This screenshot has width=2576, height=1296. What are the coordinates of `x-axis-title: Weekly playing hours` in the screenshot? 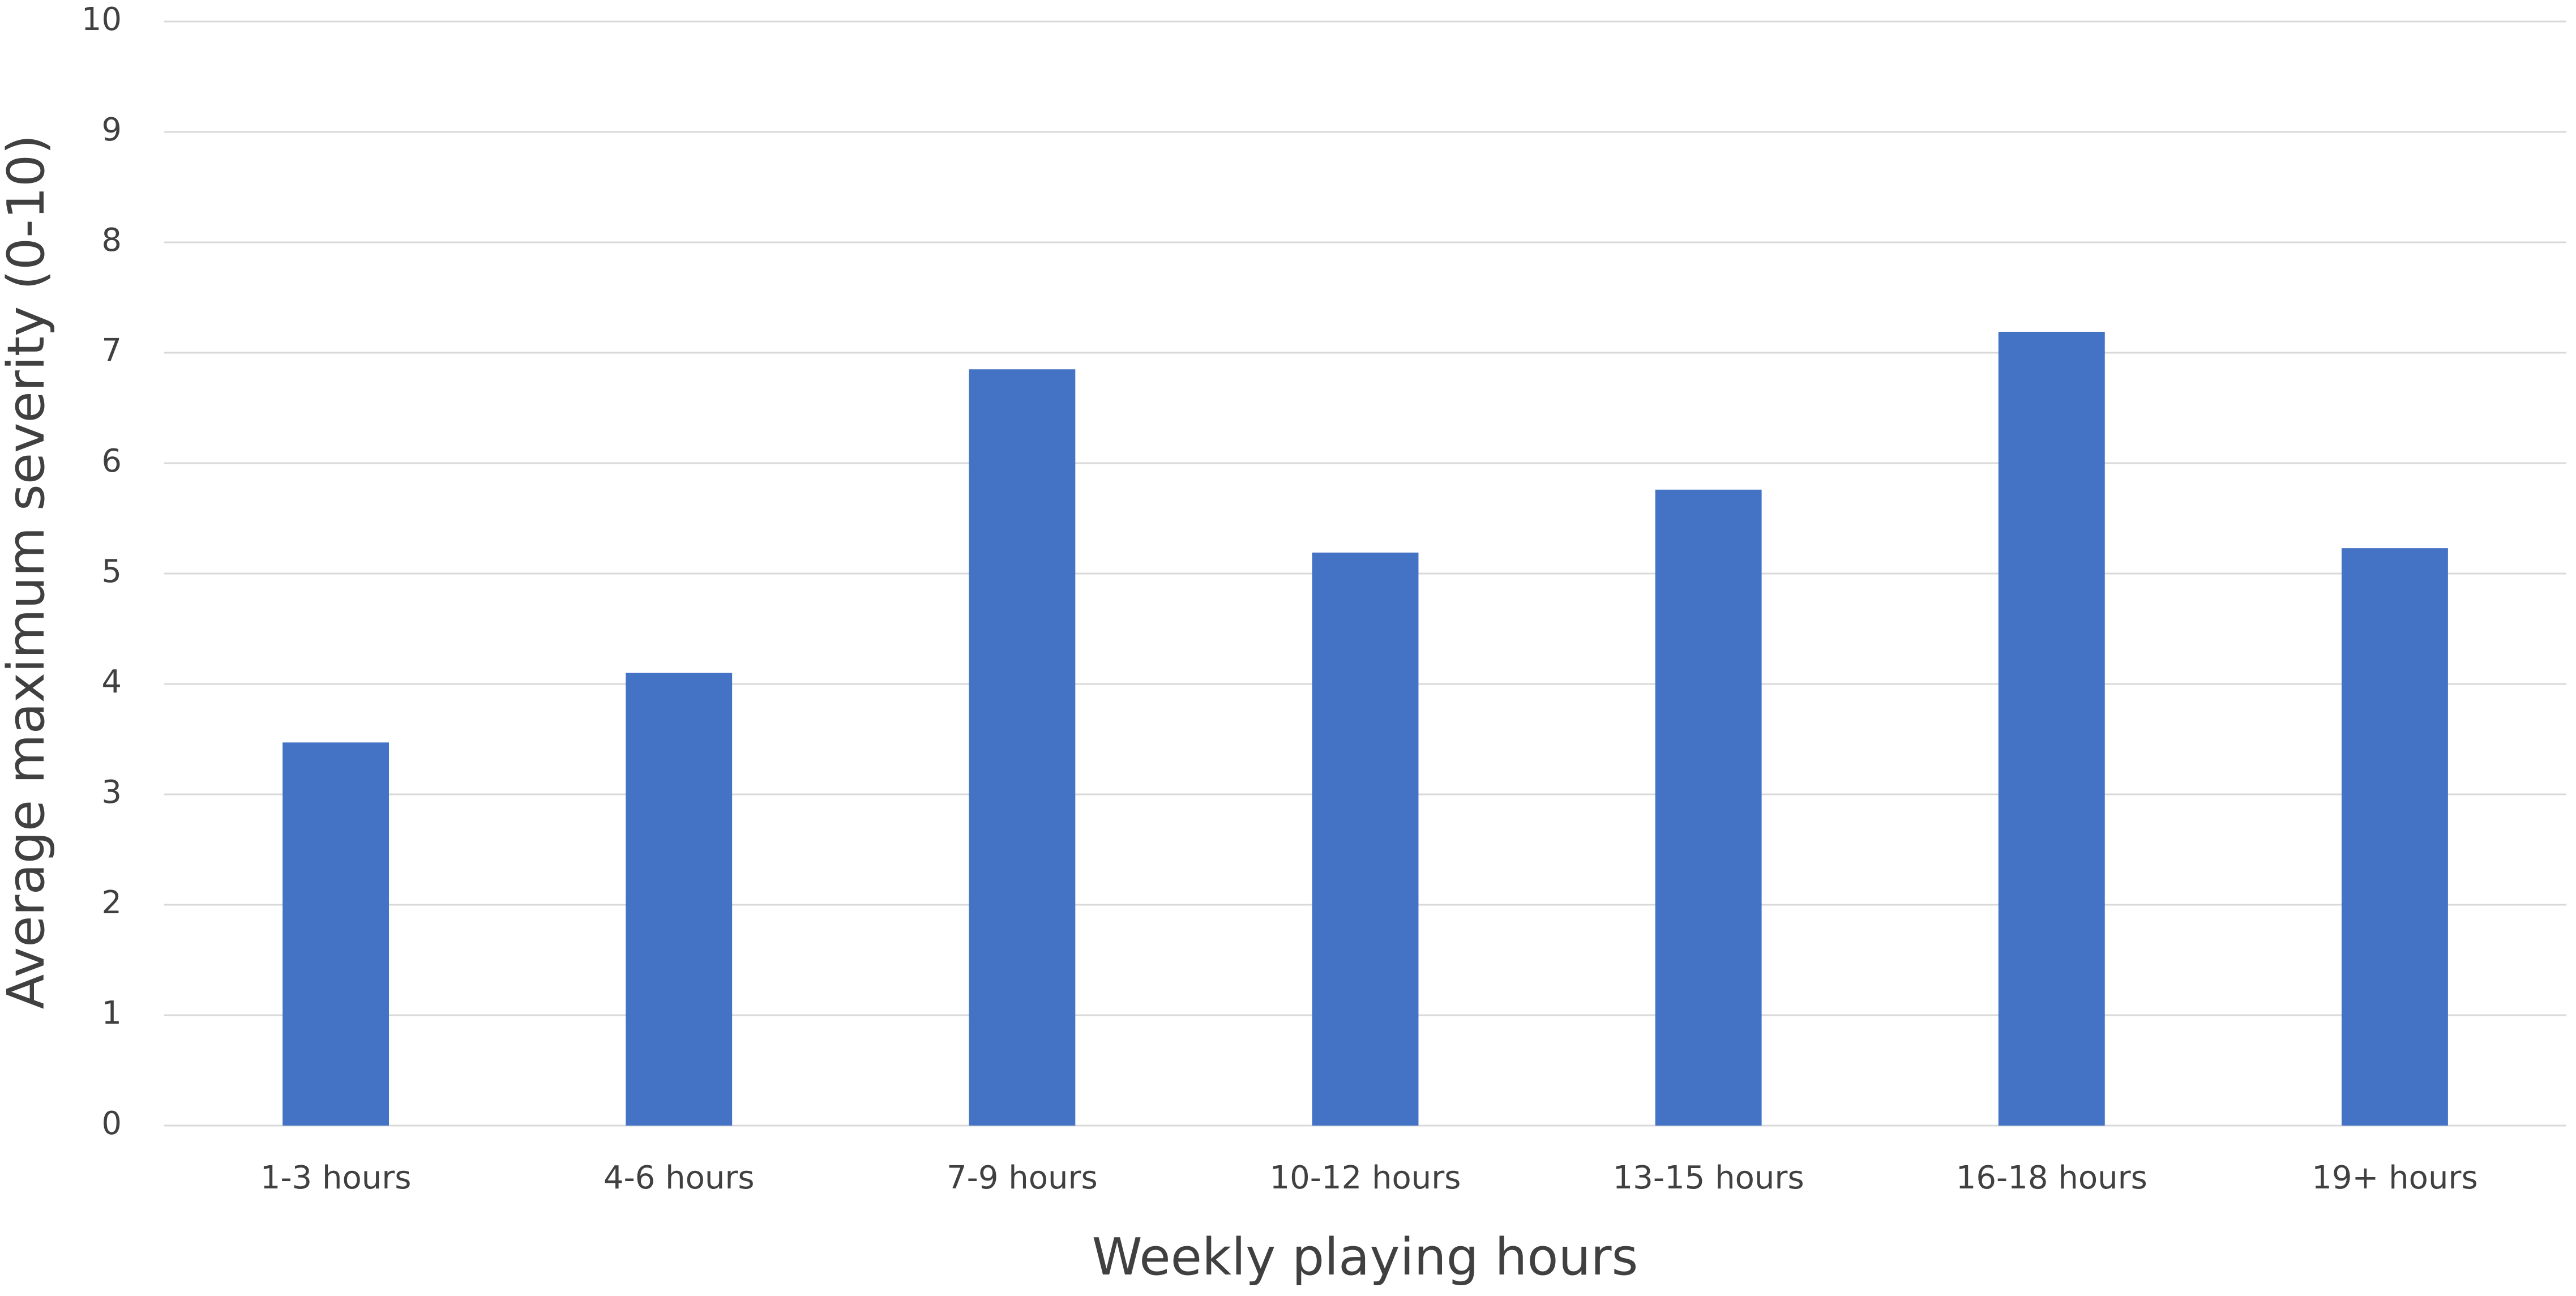 It's located at (1365, 1257).